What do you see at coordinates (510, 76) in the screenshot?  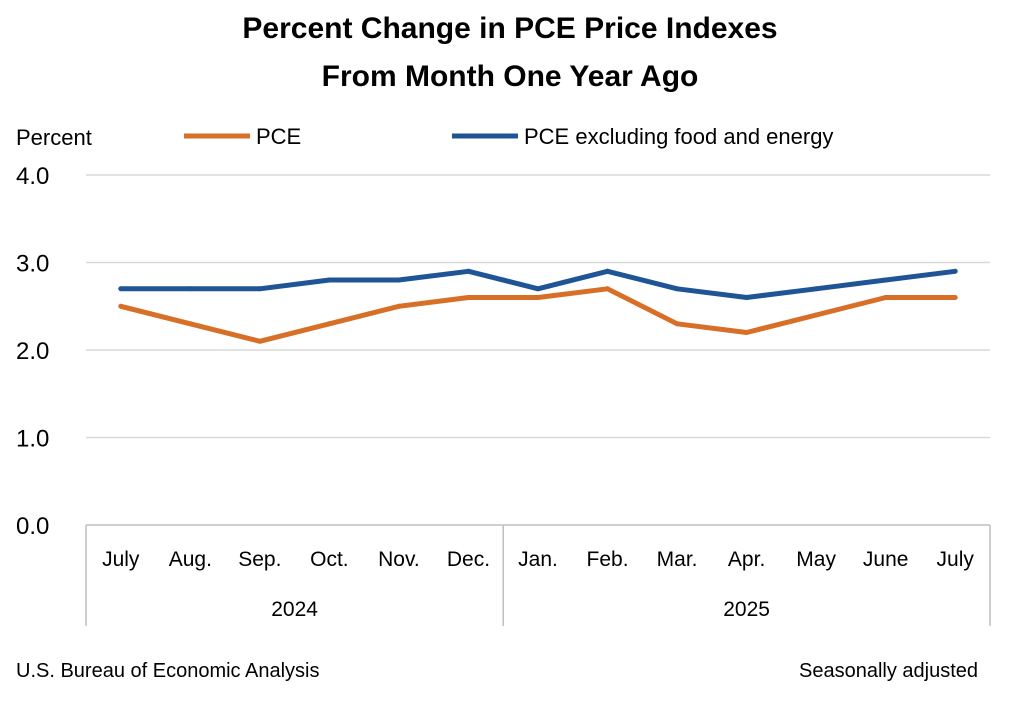 I see `chart-title-line-2: From Month One Year Ago` at bounding box center [510, 76].